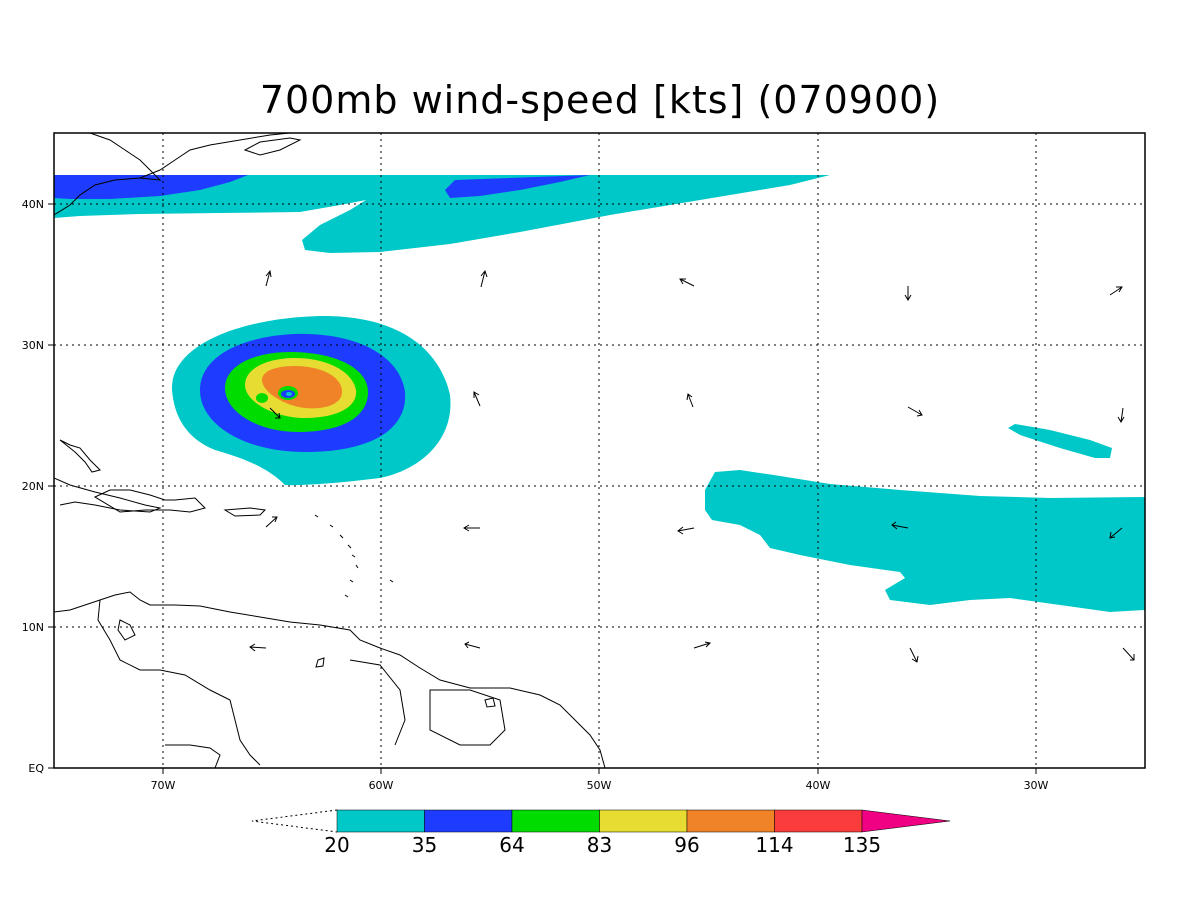 This screenshot has height=900, width=1200. I want to click on colorbar-label: 114, so click(774, 845).